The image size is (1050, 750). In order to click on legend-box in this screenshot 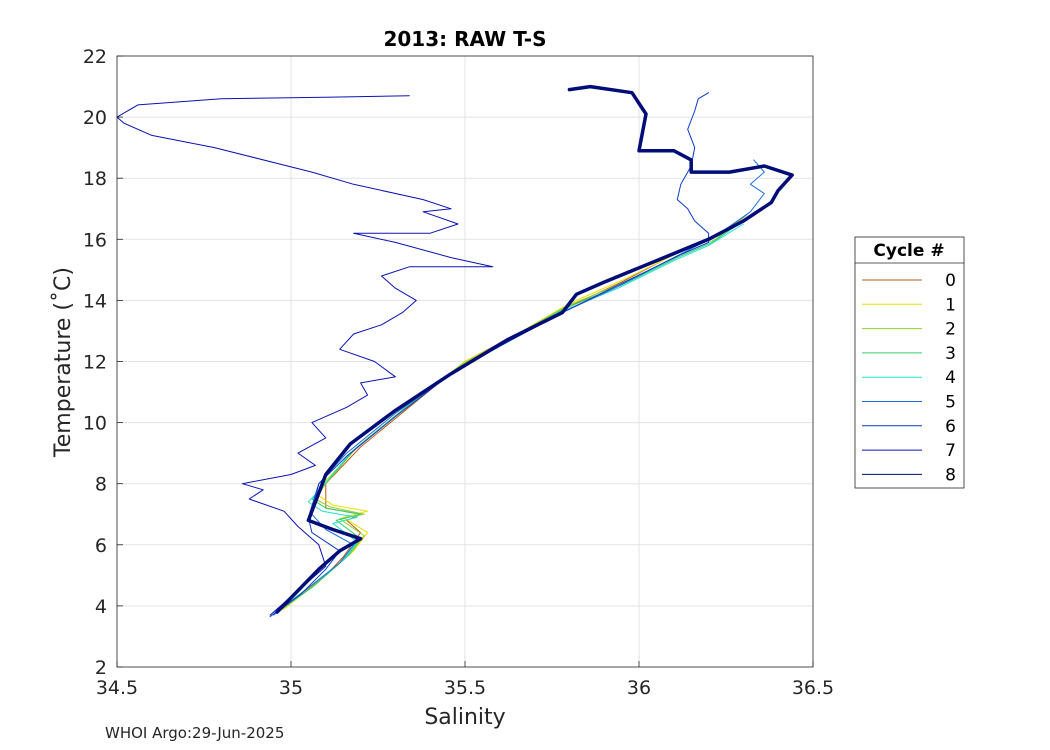, I will do `click(909, 362)`.